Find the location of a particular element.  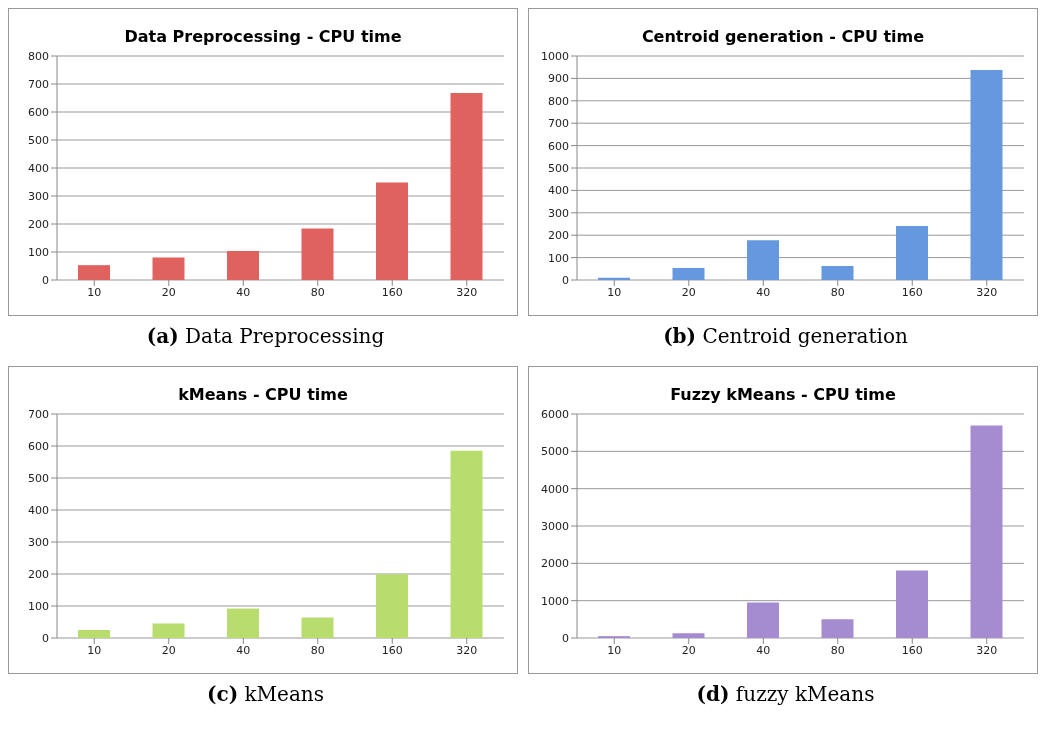

text: (d) fuzzy kMeans is located at coordinates (785, 694).